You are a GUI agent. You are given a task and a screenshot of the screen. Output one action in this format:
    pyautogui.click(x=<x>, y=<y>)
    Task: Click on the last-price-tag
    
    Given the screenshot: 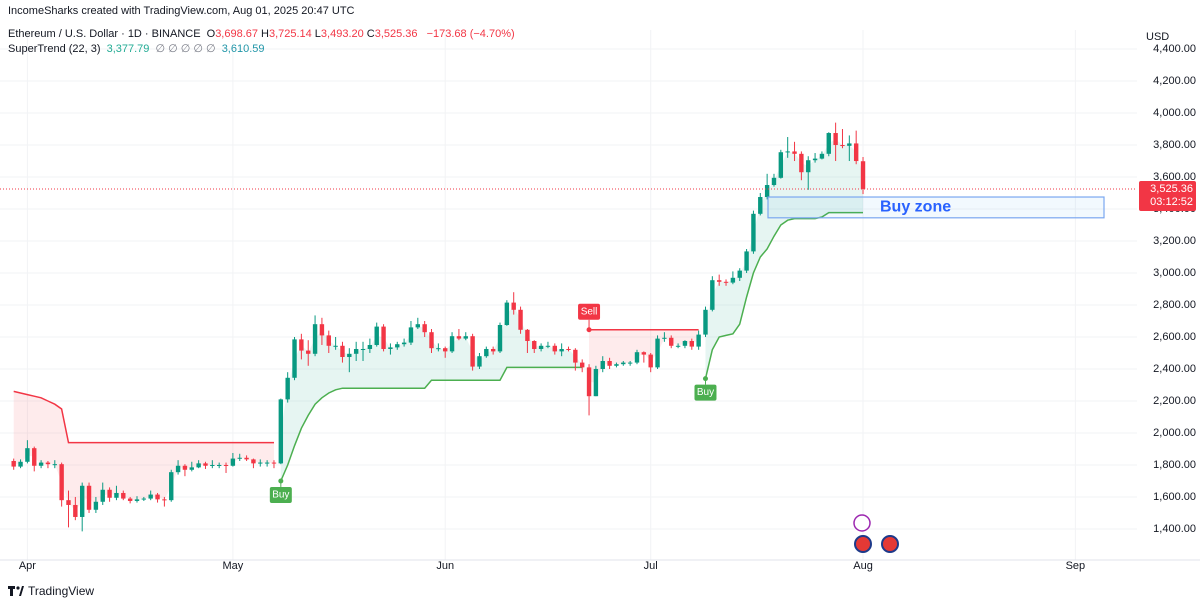 What is the action you would take?
    pyautogui.click(x=1167, y=195)
    